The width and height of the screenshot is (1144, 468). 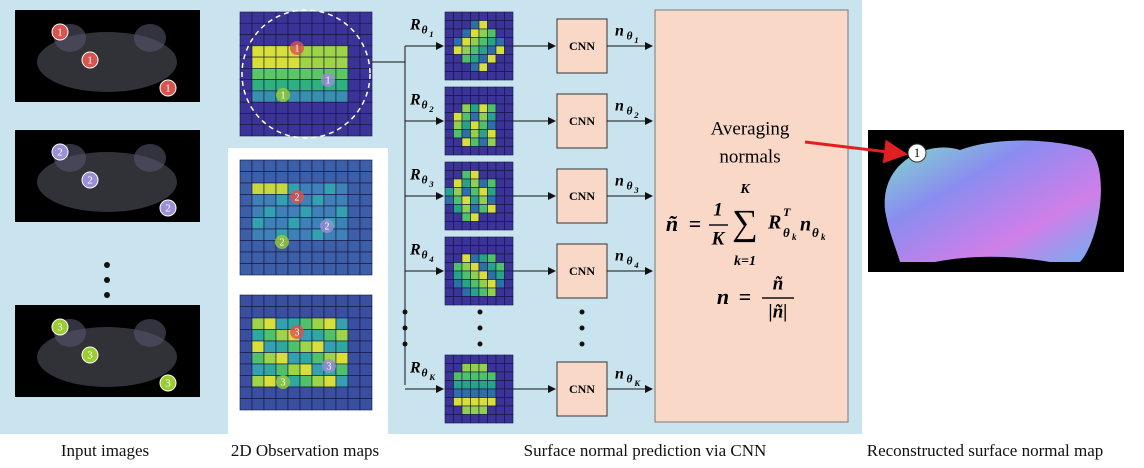 I want to click on formula: k, so click(x=823, y=237).